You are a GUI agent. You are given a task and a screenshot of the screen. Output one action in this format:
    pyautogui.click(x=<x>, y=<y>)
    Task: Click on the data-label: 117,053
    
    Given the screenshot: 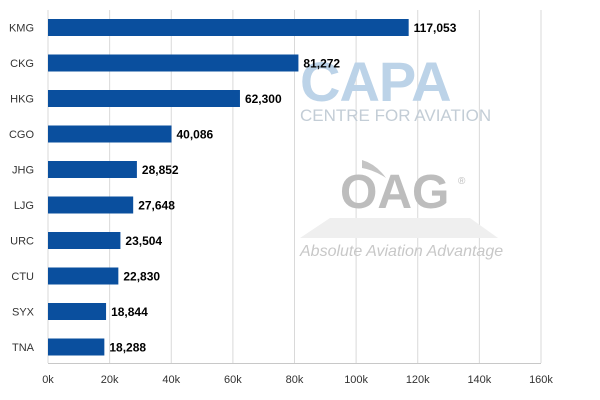 What is the action you would take?
    pyautogui.click(x=435, y=28)
    